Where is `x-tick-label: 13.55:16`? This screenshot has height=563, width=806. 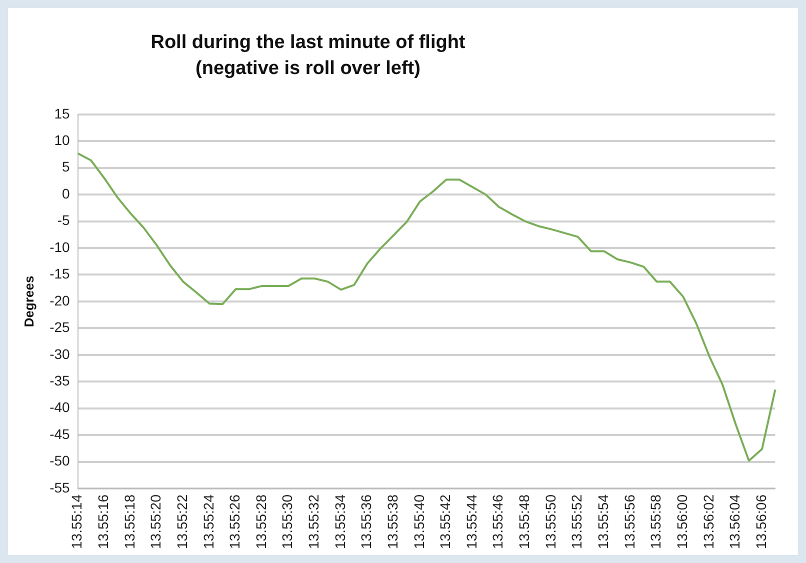
x-tick-label: 13.55:16 is located at coordinates (103, 522).